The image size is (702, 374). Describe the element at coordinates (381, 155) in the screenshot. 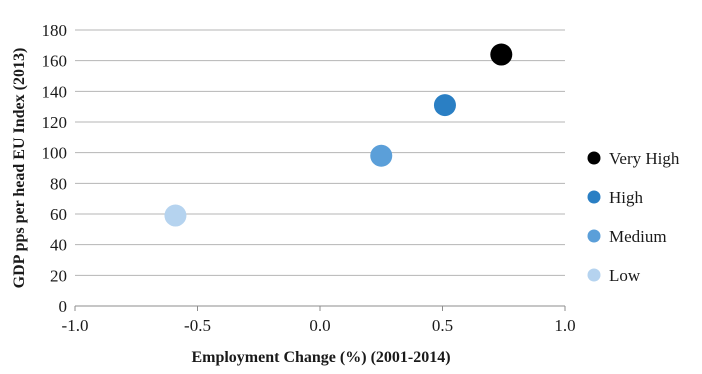

I see `data-point-medium` at that location.